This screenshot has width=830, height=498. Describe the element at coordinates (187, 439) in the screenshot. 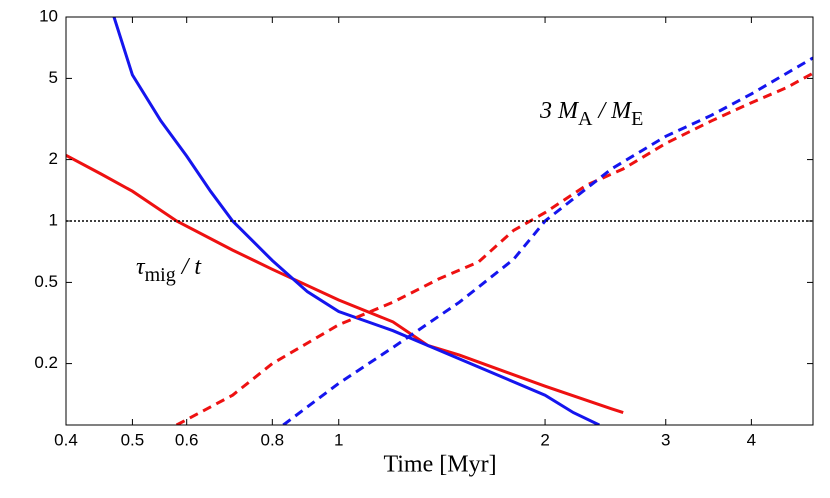

I see `x-tick-label: 0.6` at that location.